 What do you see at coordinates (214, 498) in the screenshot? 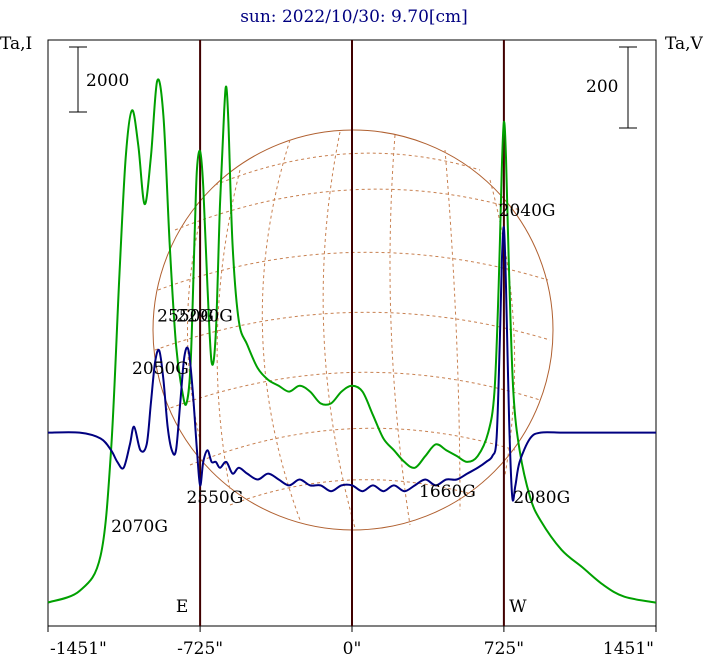
I see `annotation-5: 2550G` at bounding box center [214, 498].